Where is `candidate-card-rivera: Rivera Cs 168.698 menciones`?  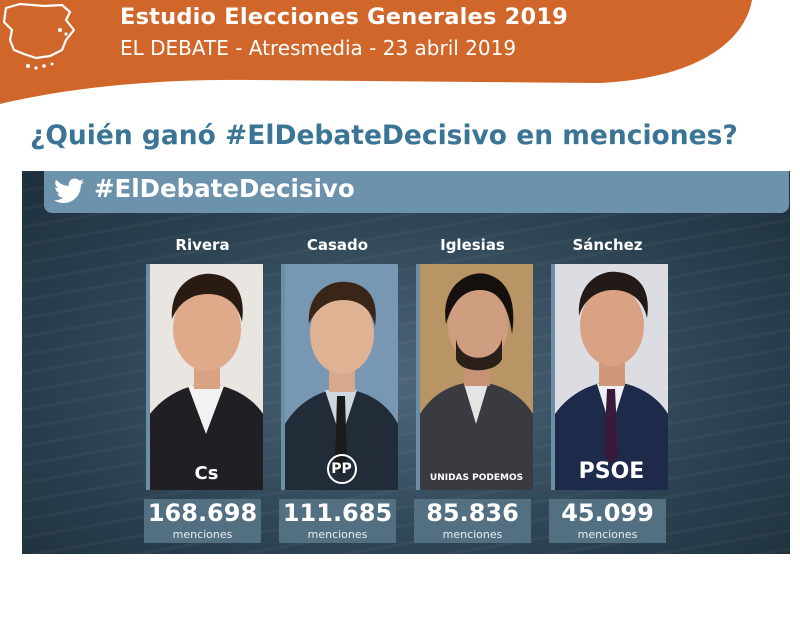 candidate-card-rivera: Rivera Cs 168.698 menciones is located at coordinates (202, 391).